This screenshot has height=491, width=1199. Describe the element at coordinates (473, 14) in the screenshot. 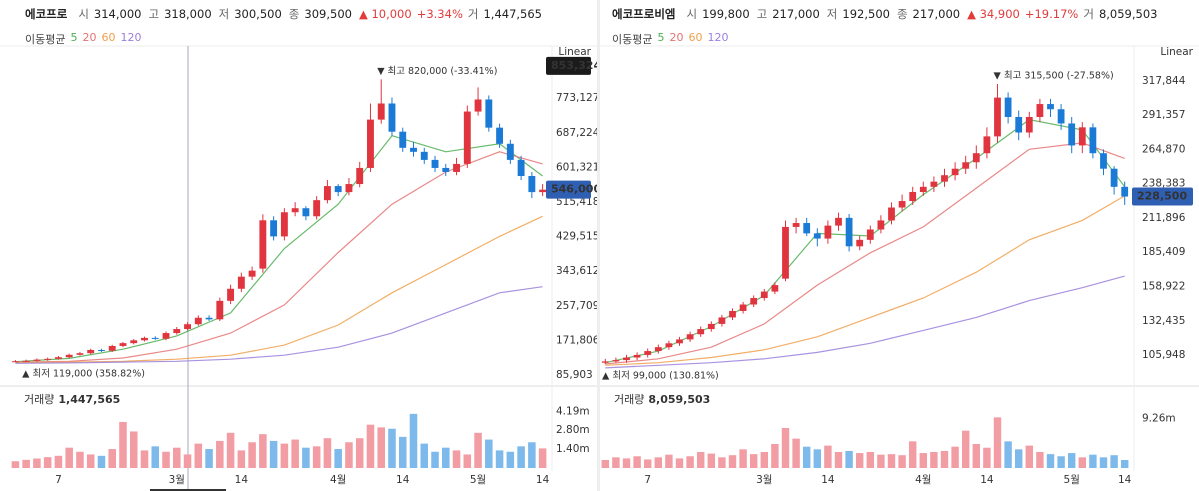

I see `field-label: 거` at that location.